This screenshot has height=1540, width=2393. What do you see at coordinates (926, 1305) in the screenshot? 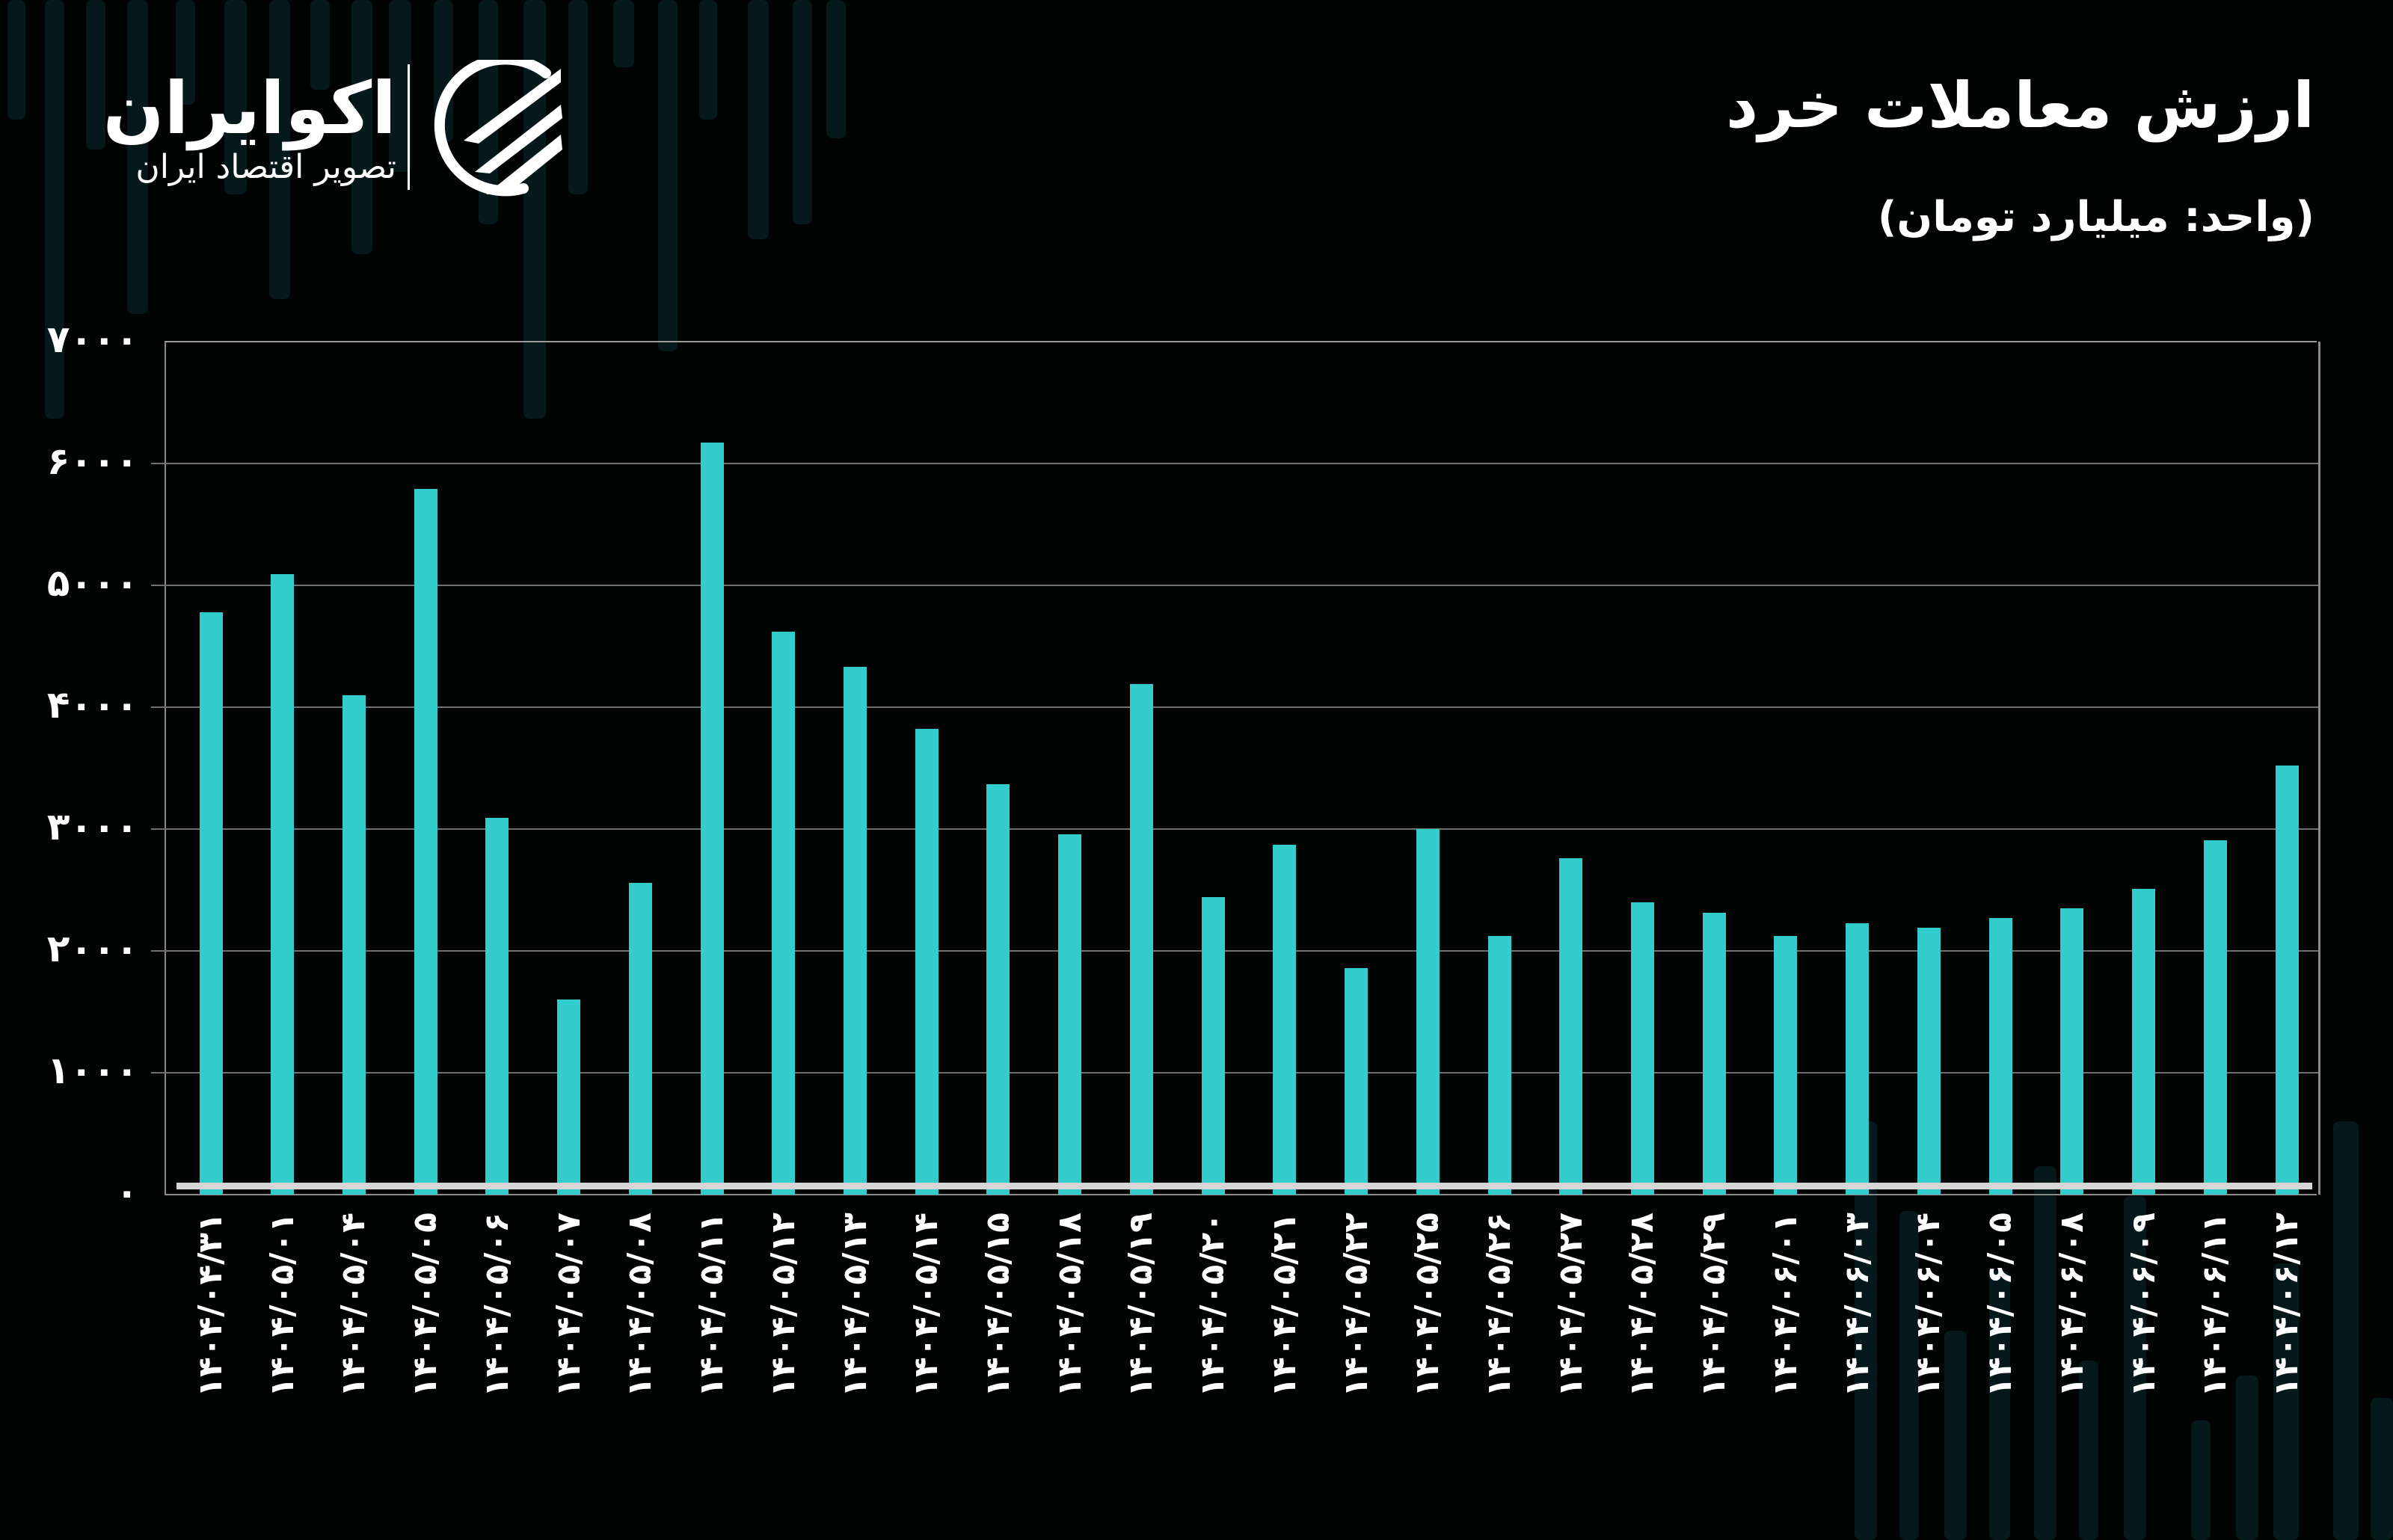
I see `x-tick-label: ۱۴۰۴/۰۵/۱۴` at bounding box center [926, 1305].